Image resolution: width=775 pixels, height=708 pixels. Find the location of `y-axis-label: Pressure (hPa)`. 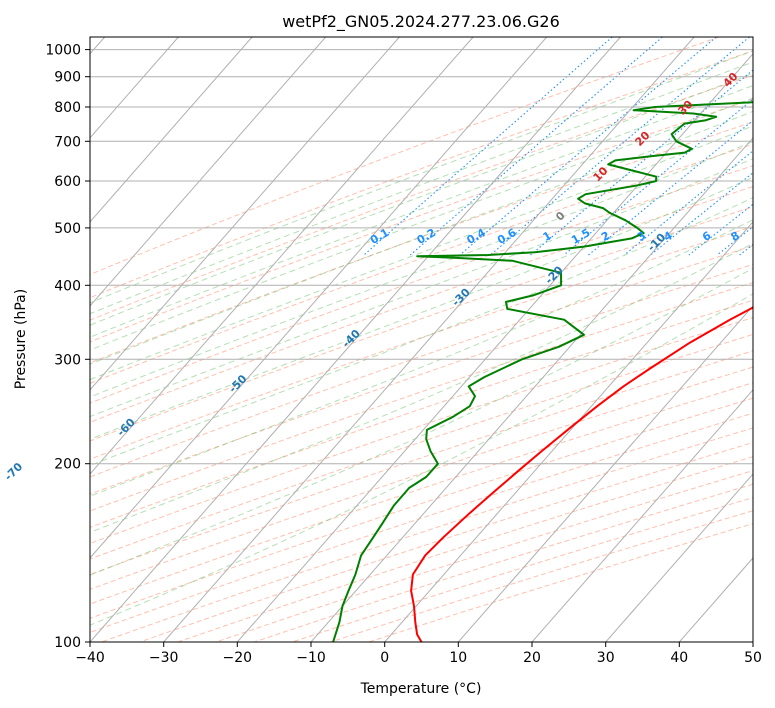

y-axis-label: Pressure (hPa) is located at coordinates (21, 339).